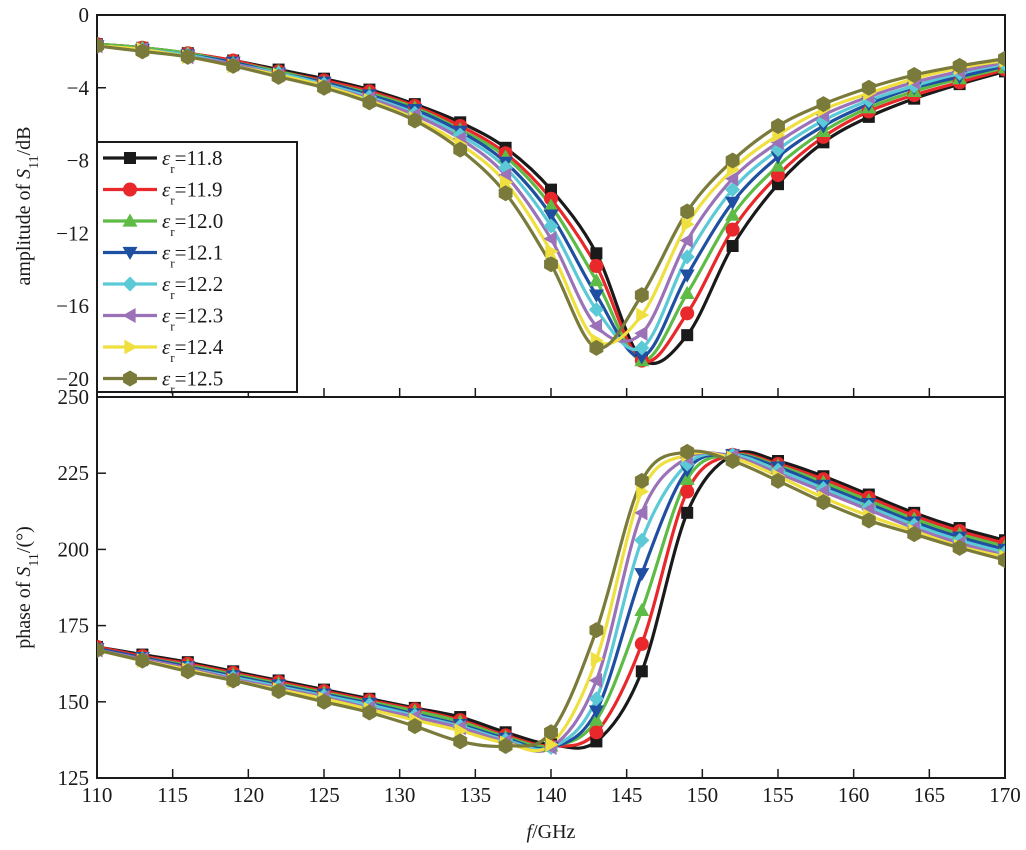 The height and width of the screenshot is (850, 1026). What do you see at coordinates (78, 88) in the screenshot?
I see `y-tick-label: −4` at bounding box center [78, 88].